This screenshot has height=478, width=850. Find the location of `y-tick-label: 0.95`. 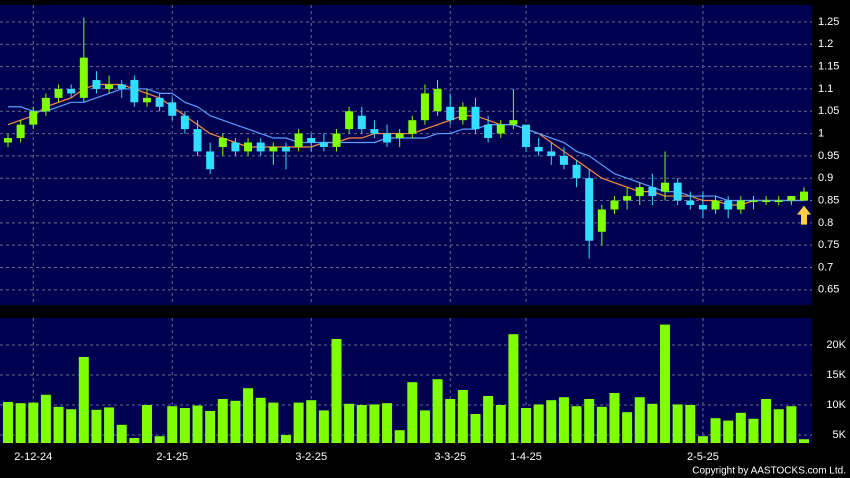

y-tick-label: 0.95 is located at coordinates (828, 156).